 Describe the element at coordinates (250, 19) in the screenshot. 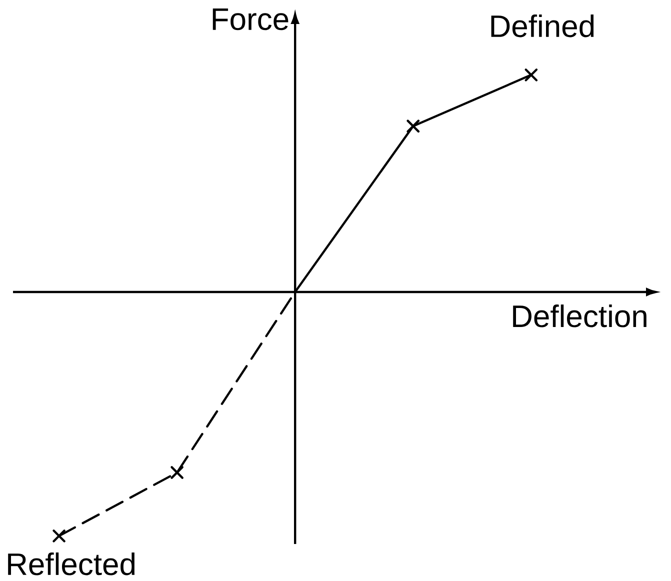

I see `y-axis-title: Force` at that location.